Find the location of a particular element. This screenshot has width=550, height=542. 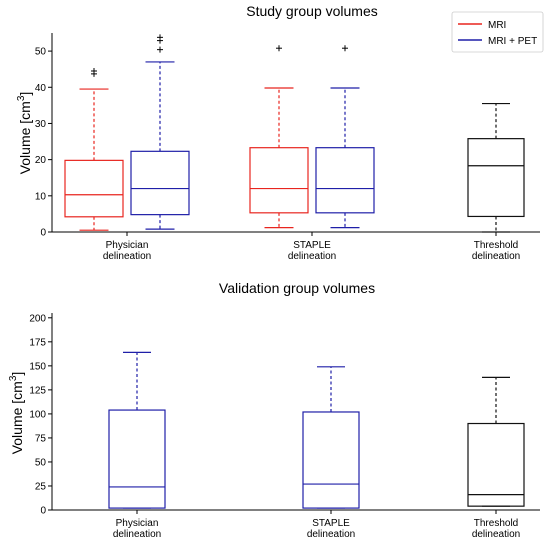

y-tick-label: 10 is located at coordinates (41, 196).